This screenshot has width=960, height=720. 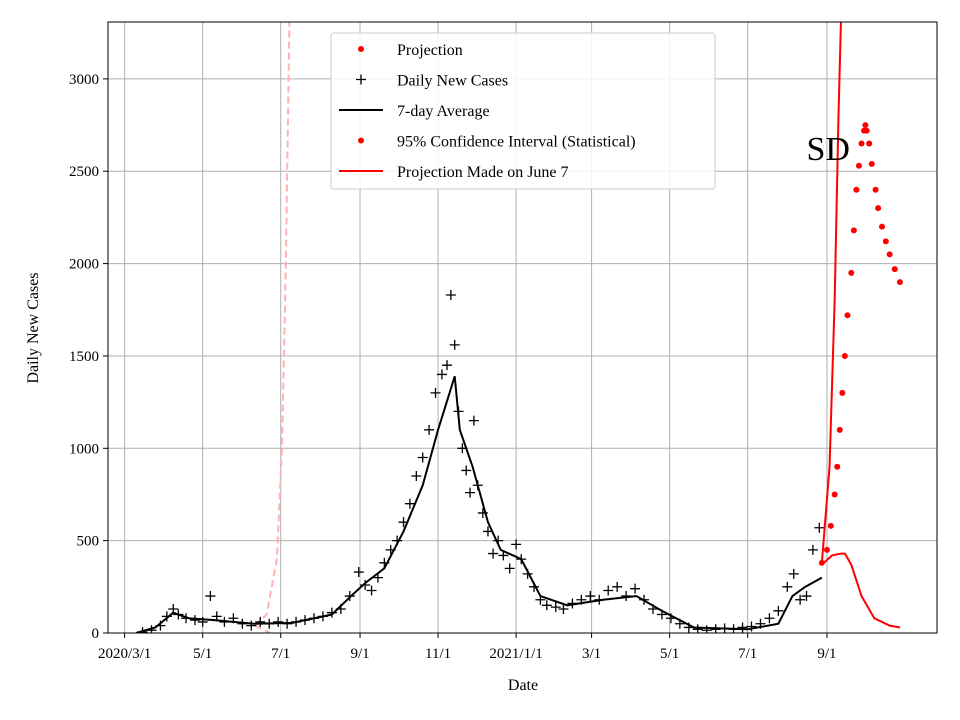 What do you see at coordinates (33, 327) in the screenshot?
I see `y-axis-label: Daily New Cases` at bounding box center [33, 327].